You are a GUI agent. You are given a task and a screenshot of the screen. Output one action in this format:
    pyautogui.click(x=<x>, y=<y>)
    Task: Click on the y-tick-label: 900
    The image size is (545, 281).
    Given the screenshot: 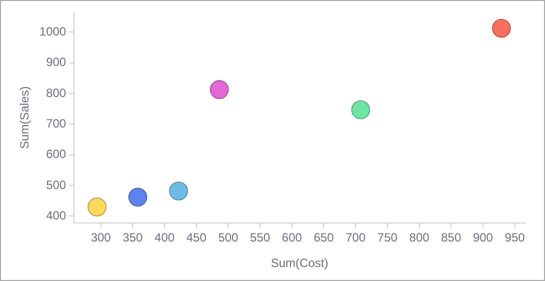 What is the action you would take?
    pyautogui.click(x=56, y=62)
    